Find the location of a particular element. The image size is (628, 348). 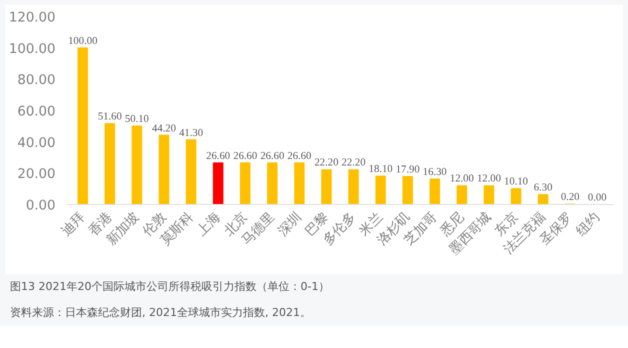

data-label: 44.20 is located at coordinates (164, 128).